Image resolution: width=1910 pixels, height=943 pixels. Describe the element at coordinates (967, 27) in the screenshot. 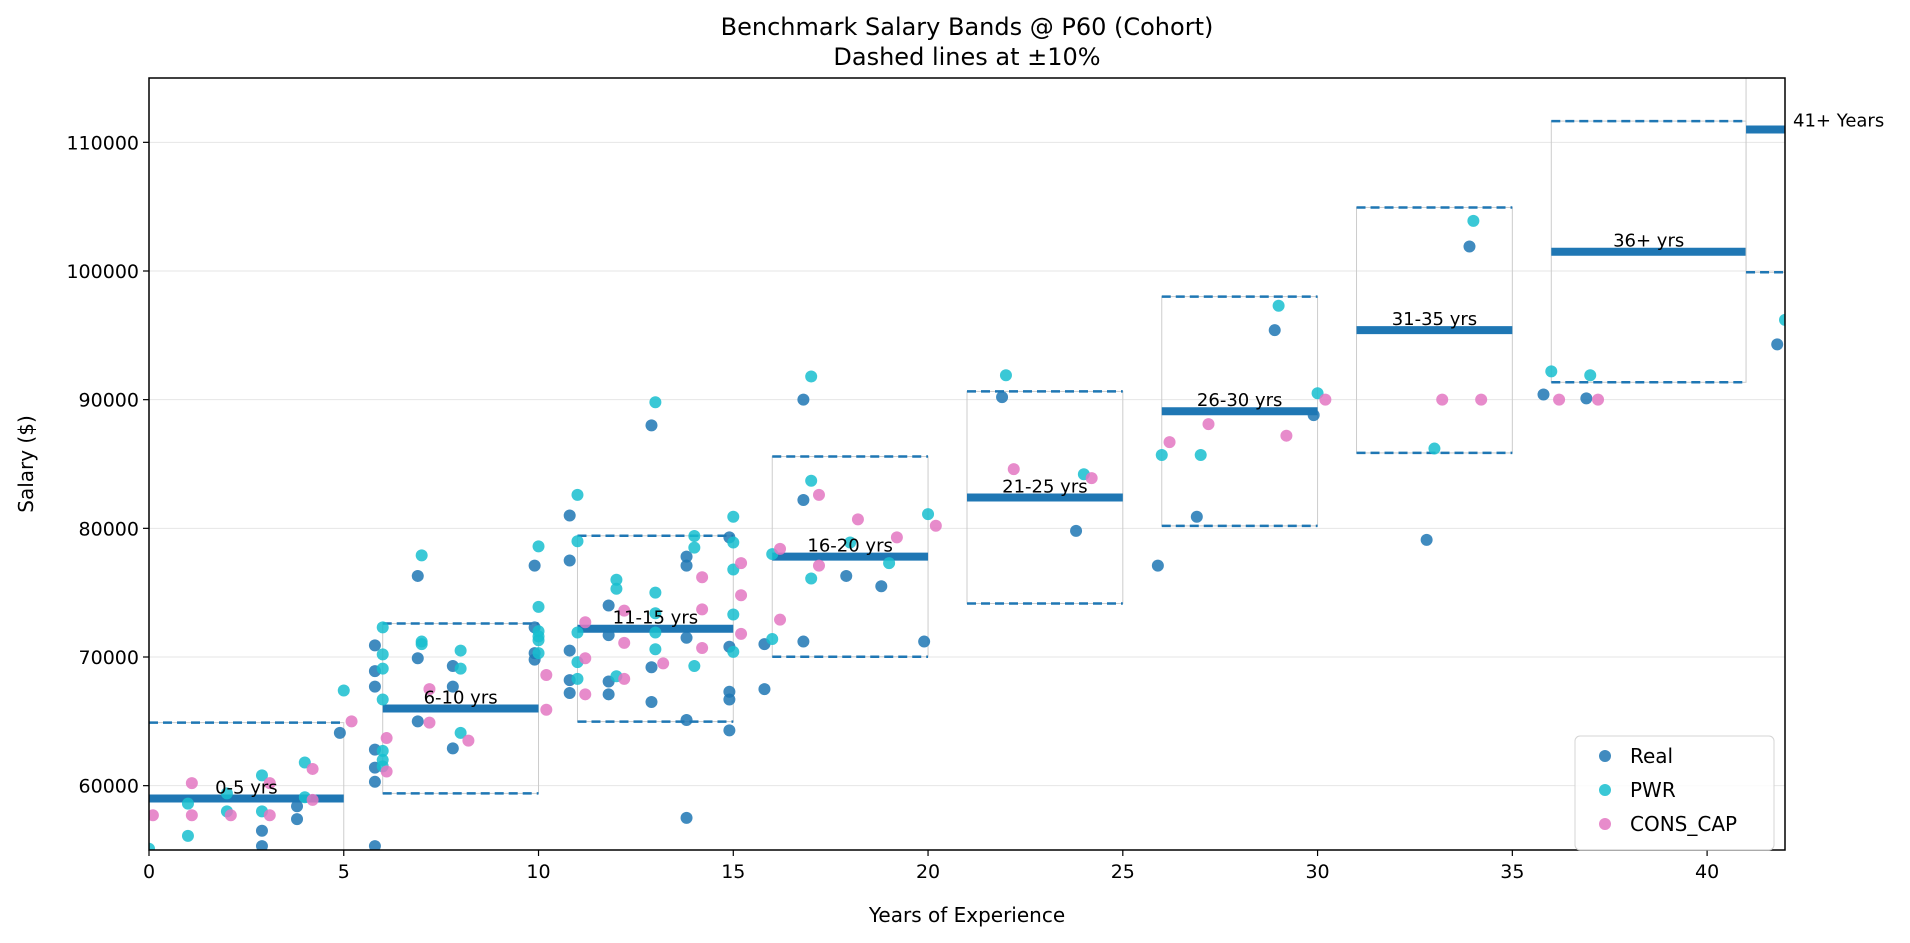

I see `chart-title: Benchmark Salary Bands @ P60 (Cohort)` at that location.